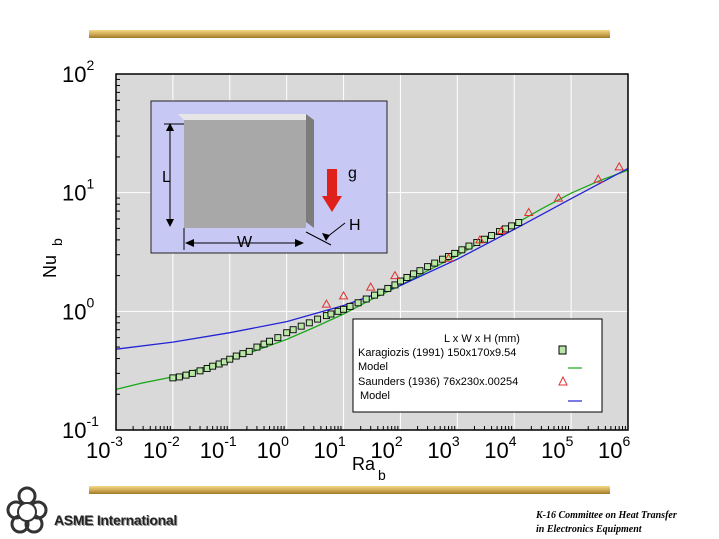 The image size is (719, 539). What do you see at coordinates (80, 428) in the screenshot?
I see `y-tick-label: 10⁻¹` at bounding box center [80, 428].